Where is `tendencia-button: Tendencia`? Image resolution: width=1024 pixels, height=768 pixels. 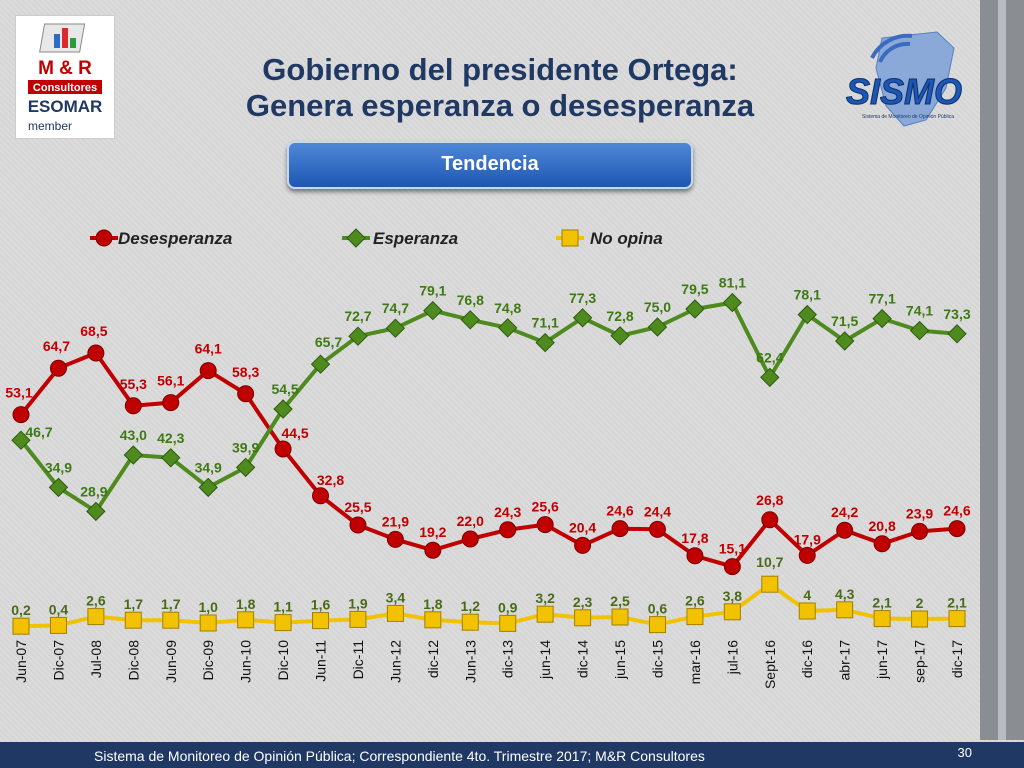 tendencia-button: Tendencia is located at coordinates (490, 165).